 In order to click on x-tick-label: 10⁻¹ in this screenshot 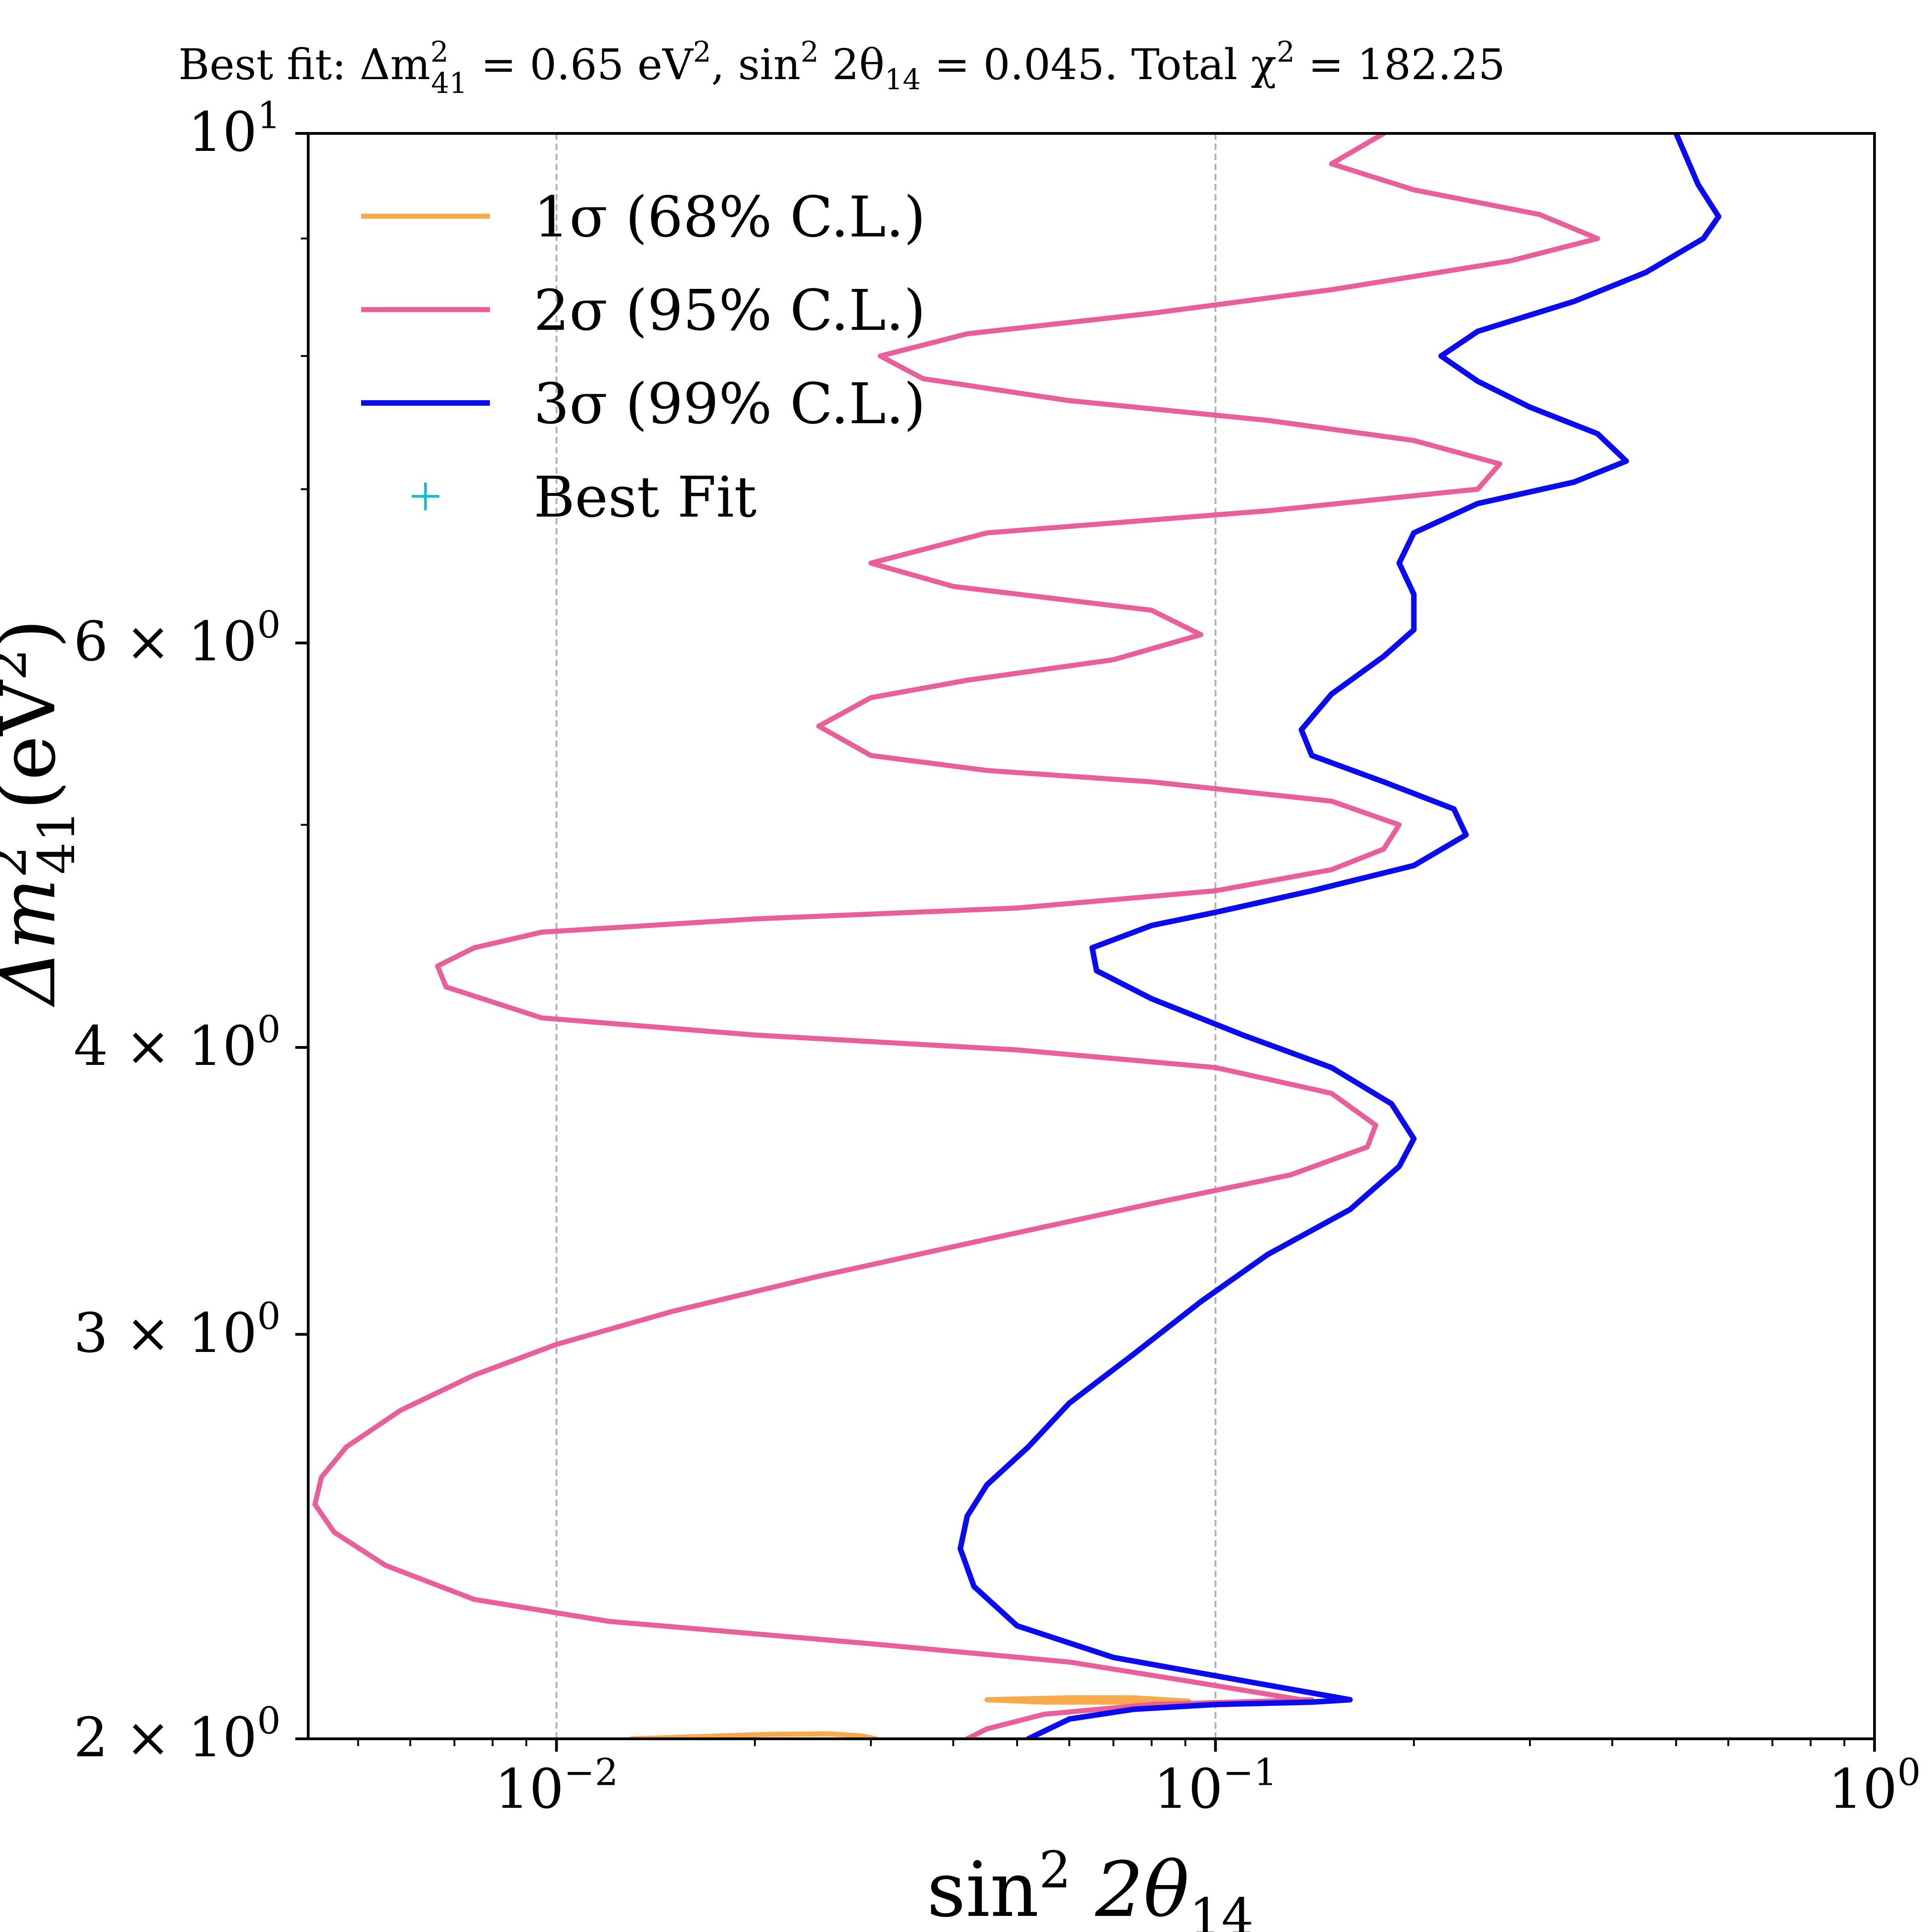, I will do `click(1215, 1786)`.